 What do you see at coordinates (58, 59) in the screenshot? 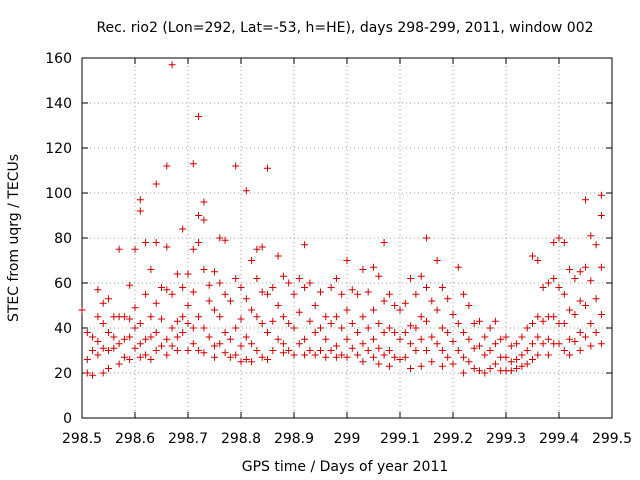
I see `y-tick-label: 160` at bounding box center [58, 59].